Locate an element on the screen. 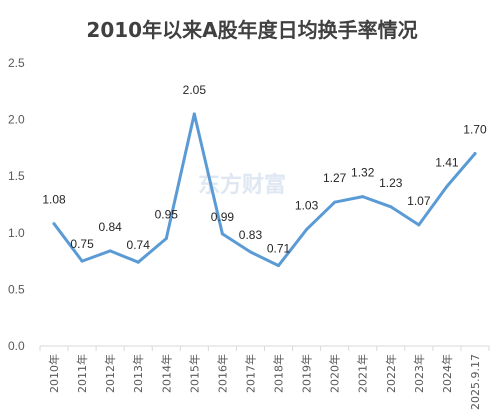  data-label: 1.41 is located at coordinates (447, 162).